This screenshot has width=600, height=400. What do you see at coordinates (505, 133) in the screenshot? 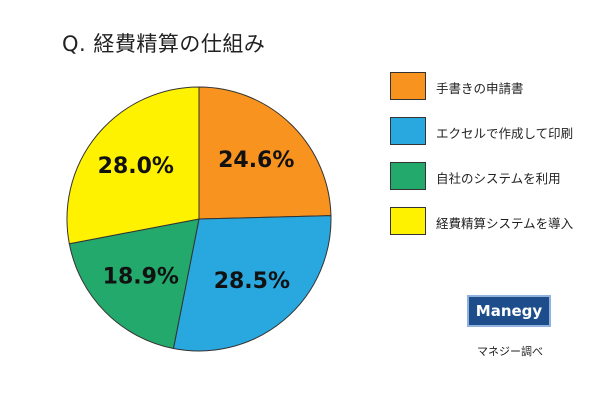
I see `legend-label: エクセルで作成して印刷` at bounding box center [505, 133].